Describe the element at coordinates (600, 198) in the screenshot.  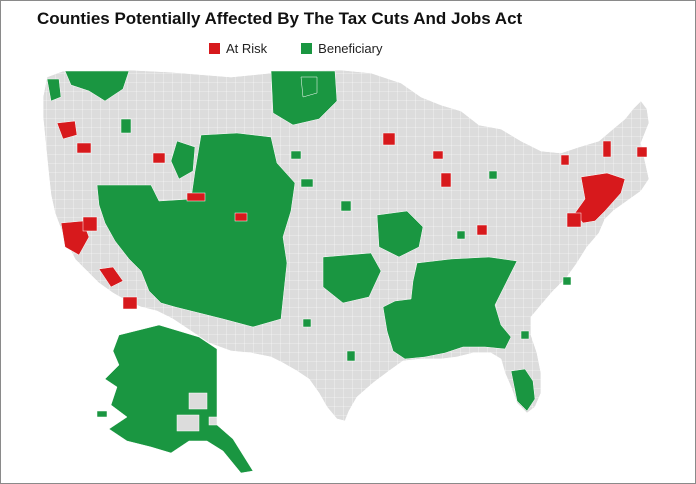
I see `nyc-corridor-at-risk` at that location.